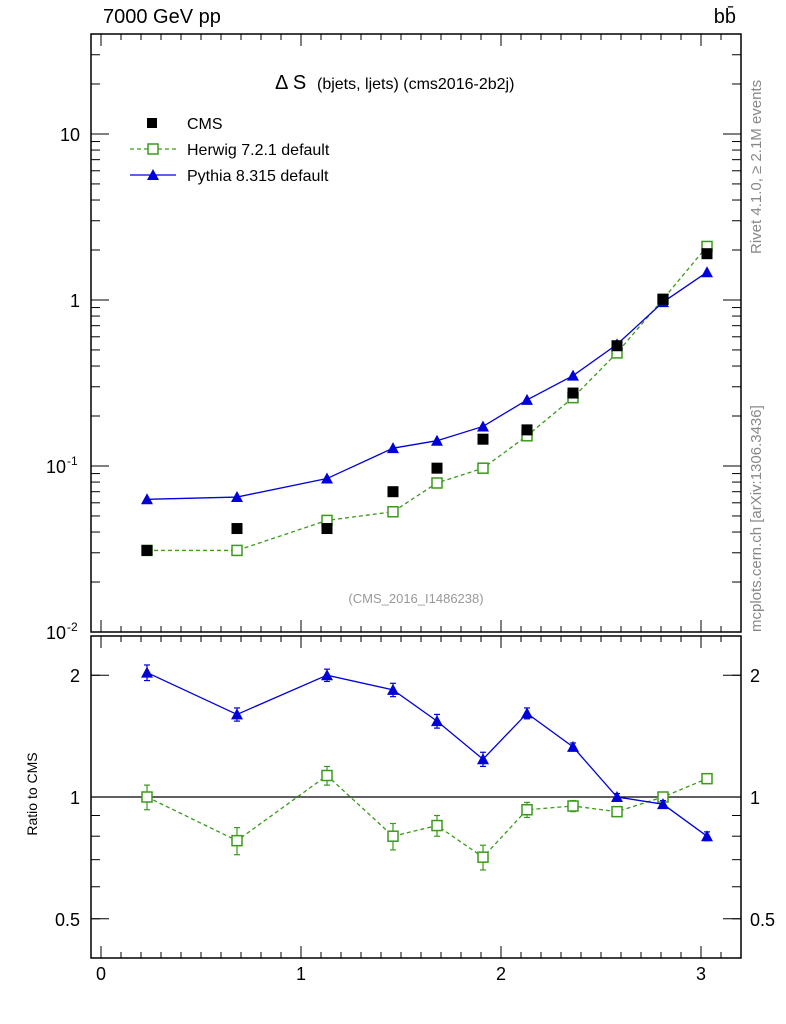 This screenshot has height=1024, width=786. I want to click on y-tick-exponent: -2, so click(72, 627).